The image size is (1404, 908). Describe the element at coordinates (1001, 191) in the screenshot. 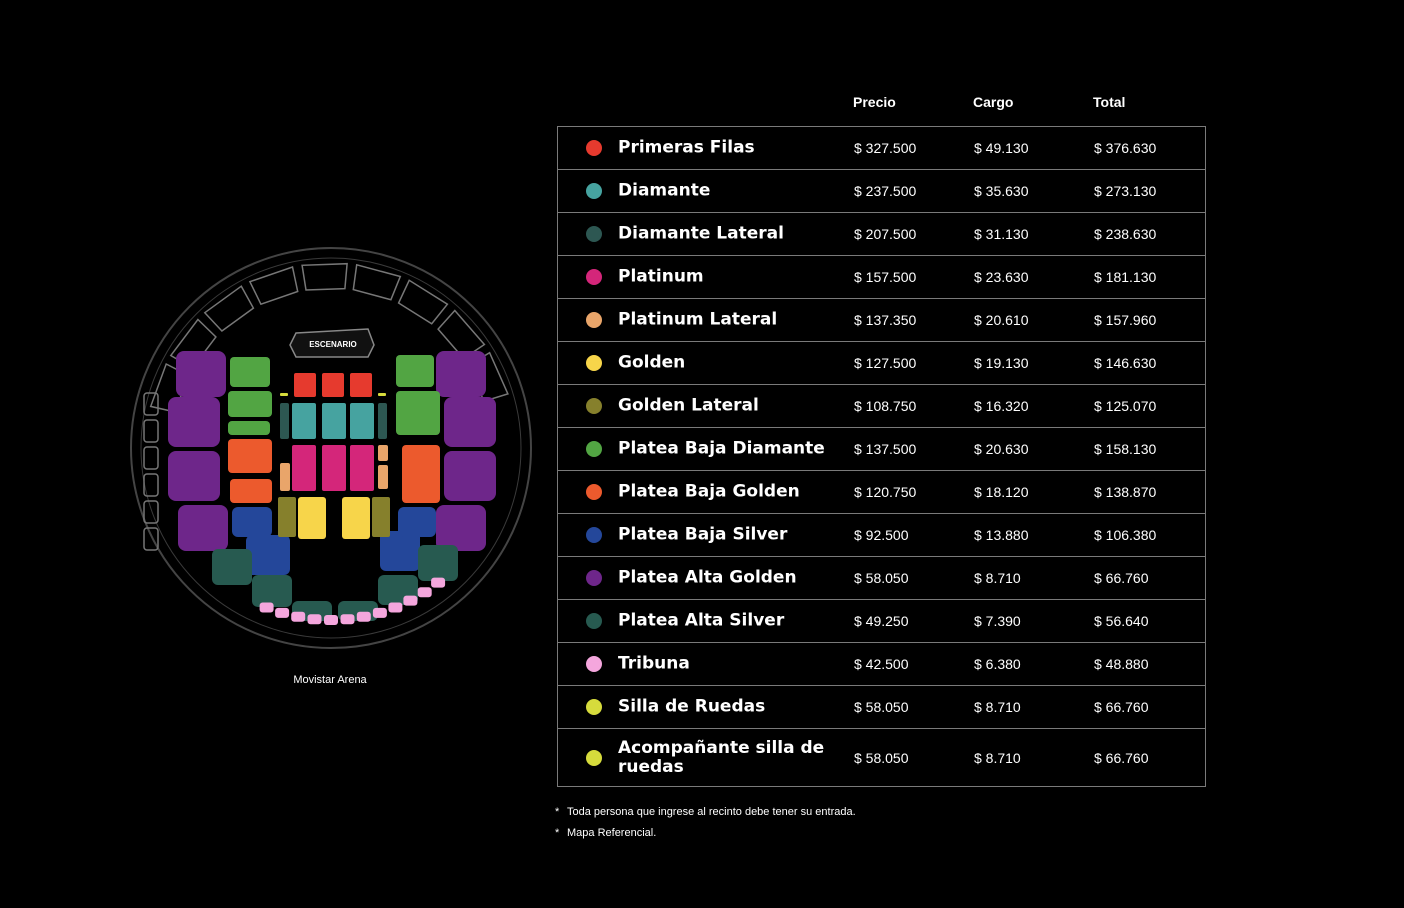

I see `charge-value: $ 35.630` at that location.